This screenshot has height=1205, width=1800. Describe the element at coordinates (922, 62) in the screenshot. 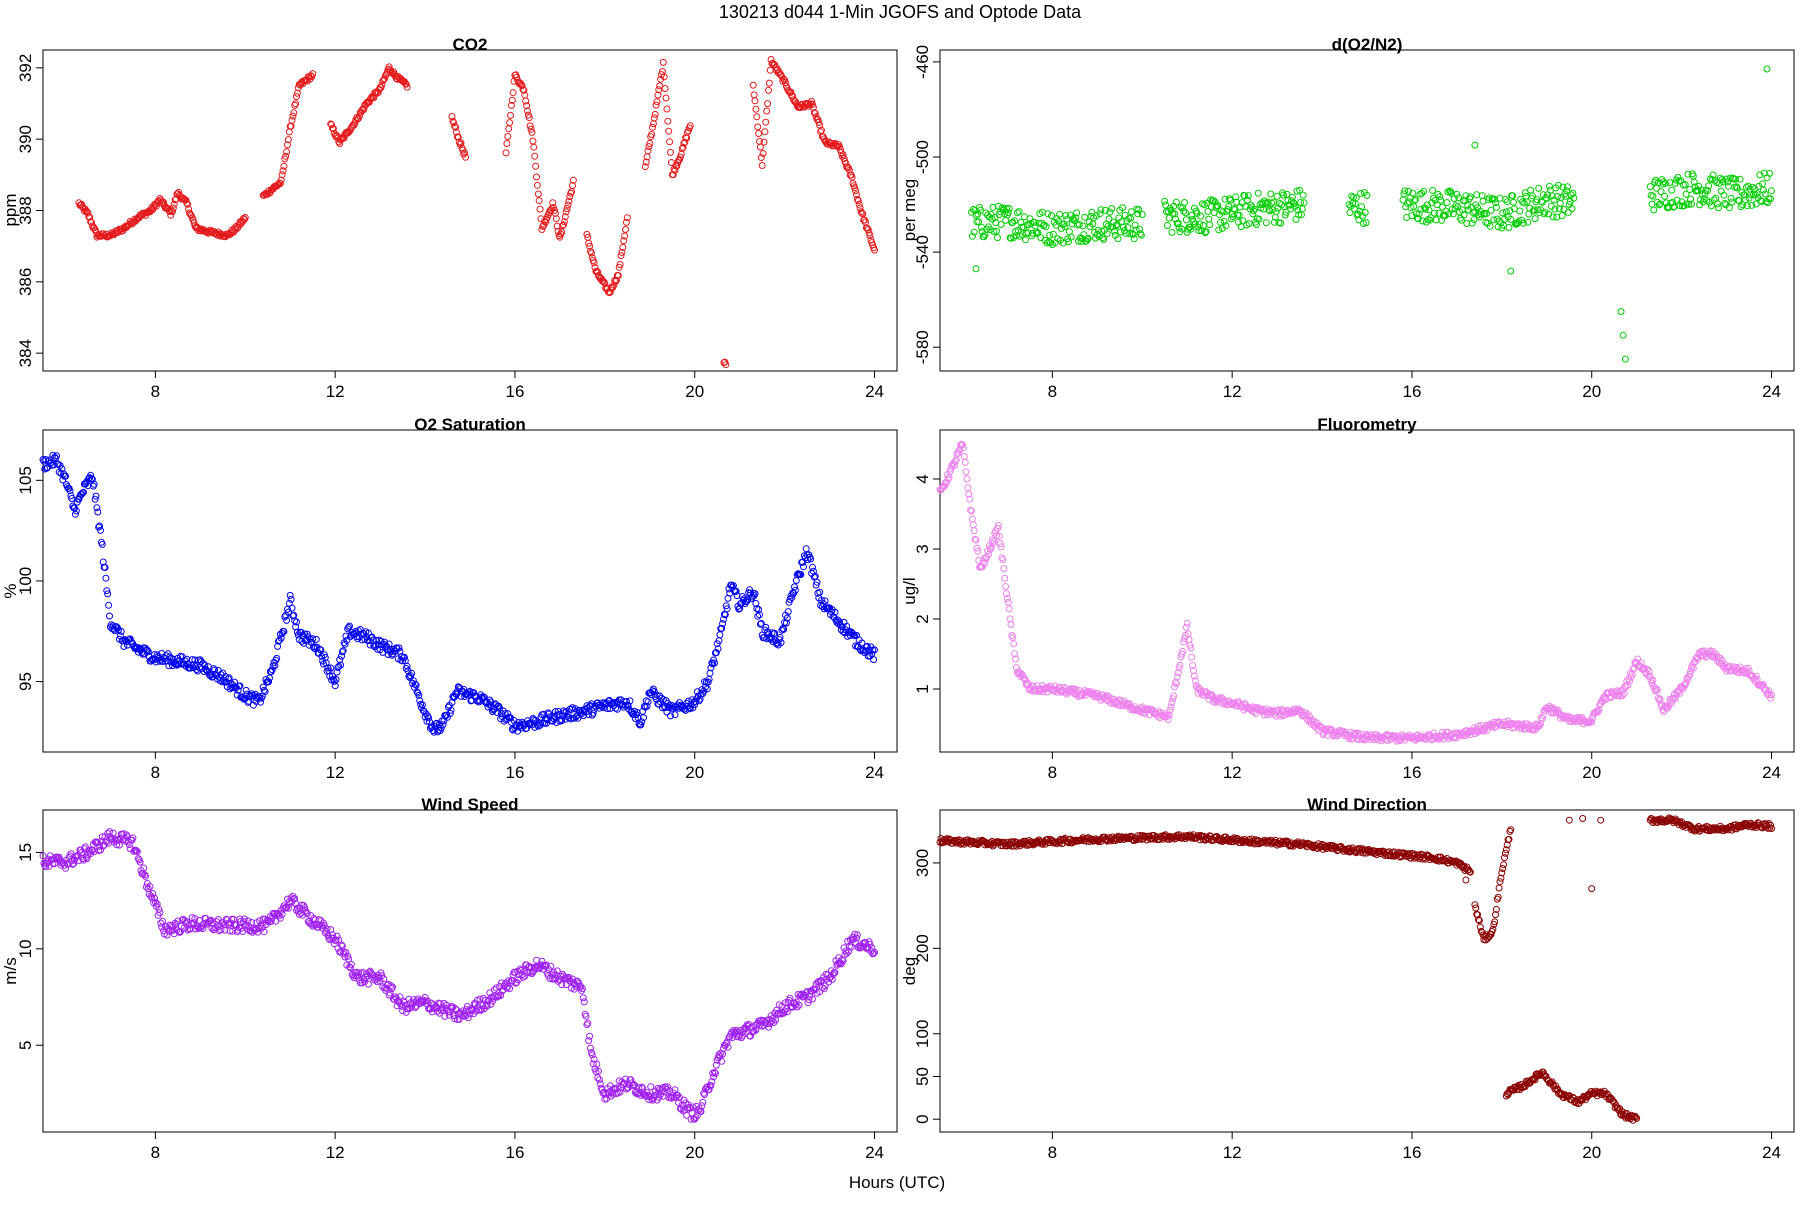

I see `o2n2-y-tick-label: -460` at that location.